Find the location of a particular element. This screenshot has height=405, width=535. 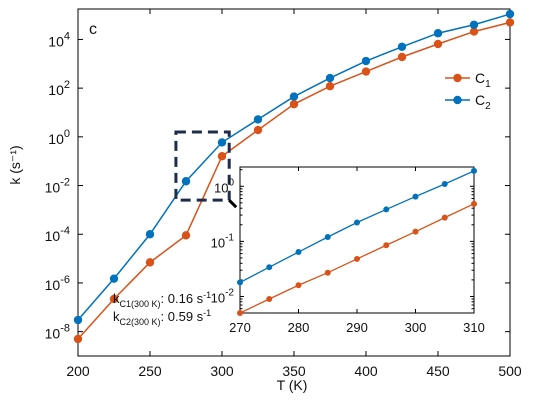

x-tick-label: 500 is located at coordinates (510, 371).